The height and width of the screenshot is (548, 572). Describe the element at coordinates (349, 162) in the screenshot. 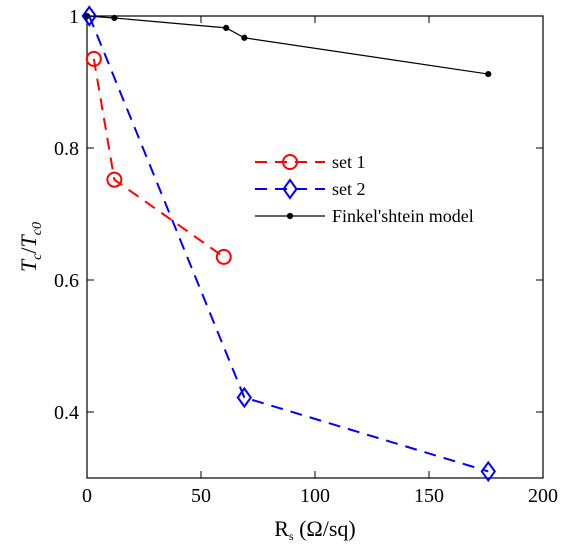

I see `legend-label: set 1` at that location.